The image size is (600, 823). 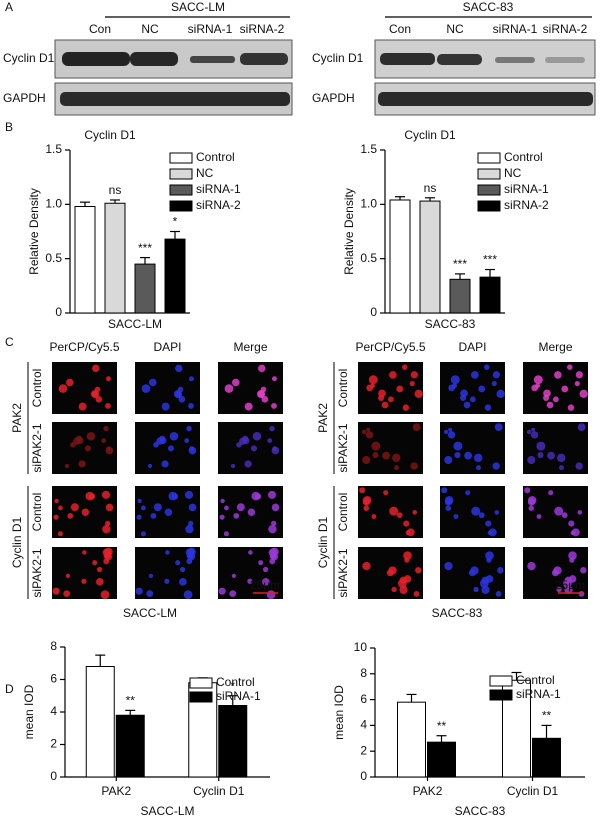 I want to click on bands, so click(x=326, y=79).